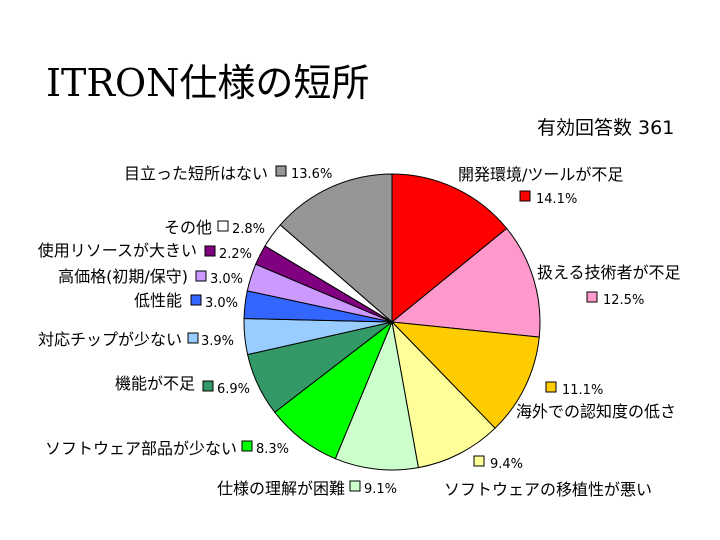  What do you see at coordinates (272, 449) in the screenshot?
I see `slice-value-label: 8.3%` at bounding box center [272, 449].